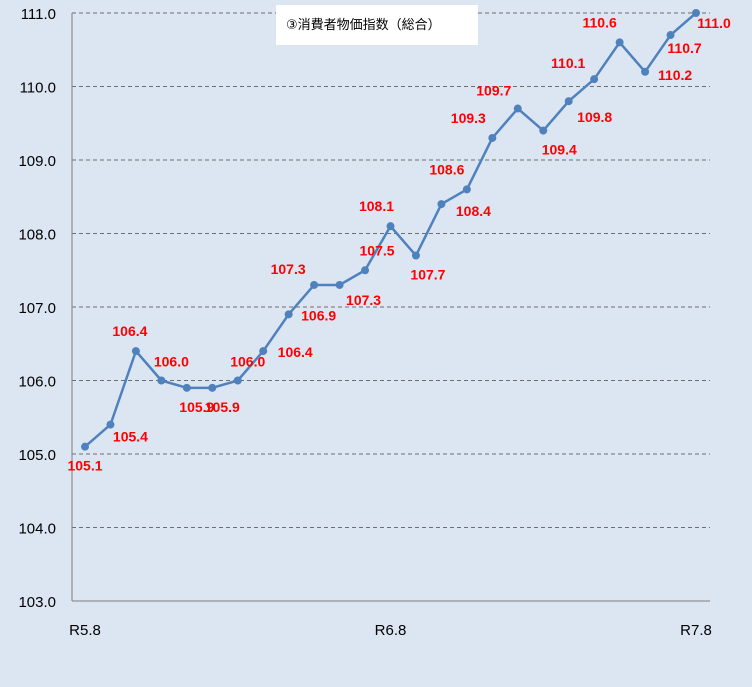 The height and width of the screenshot is (687, 752). What do you see at coordinates (318, 315) in the screenshot?
I see `data-label: 106.9` at bounding box center [318, 315].